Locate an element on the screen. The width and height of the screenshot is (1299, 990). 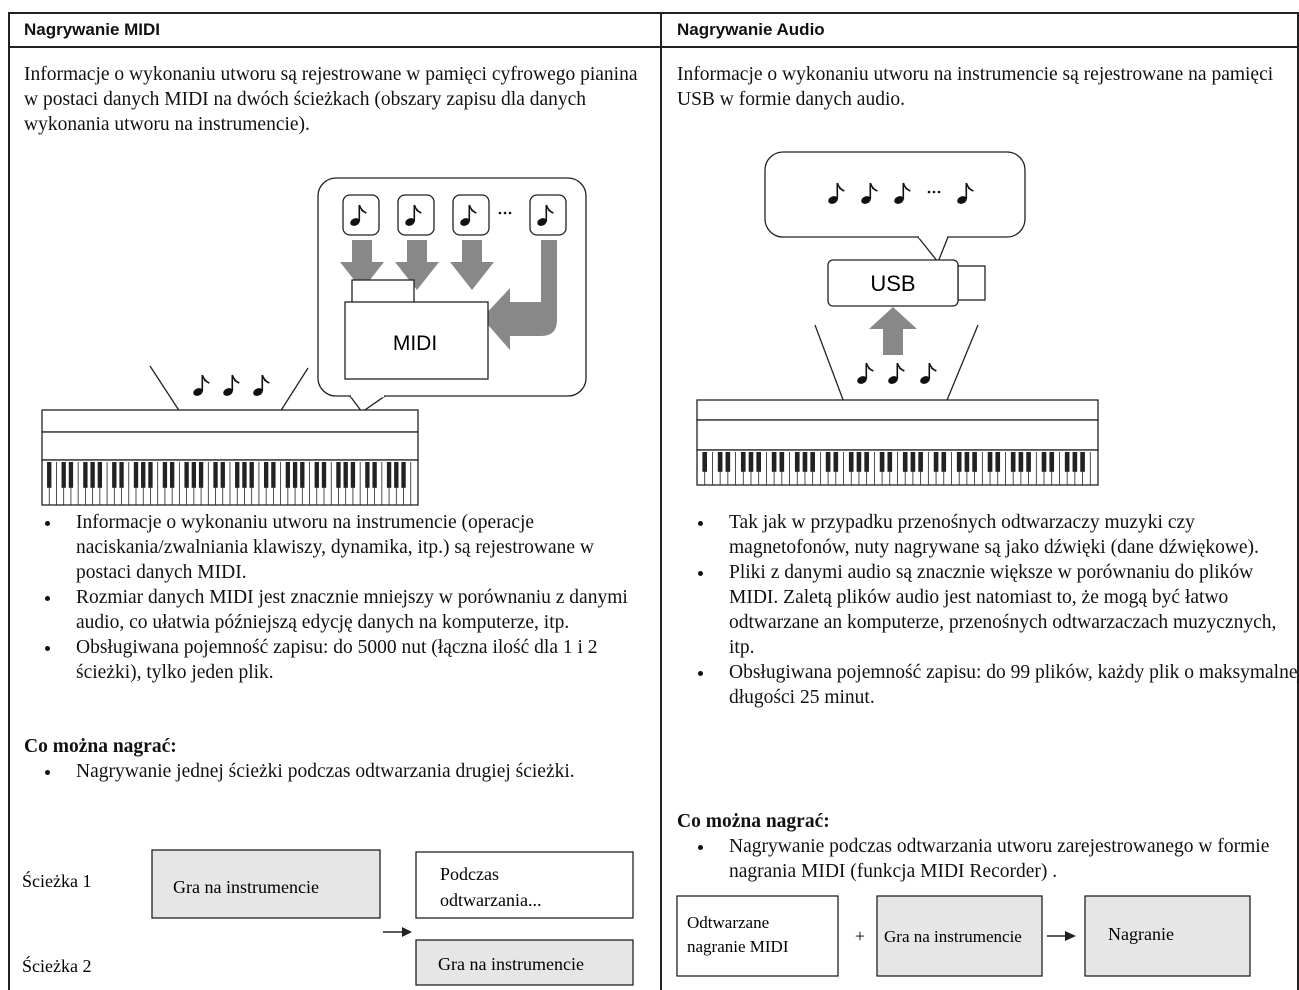
column-header: Nagrywanie MIDI is located at coordinates (92, 29).